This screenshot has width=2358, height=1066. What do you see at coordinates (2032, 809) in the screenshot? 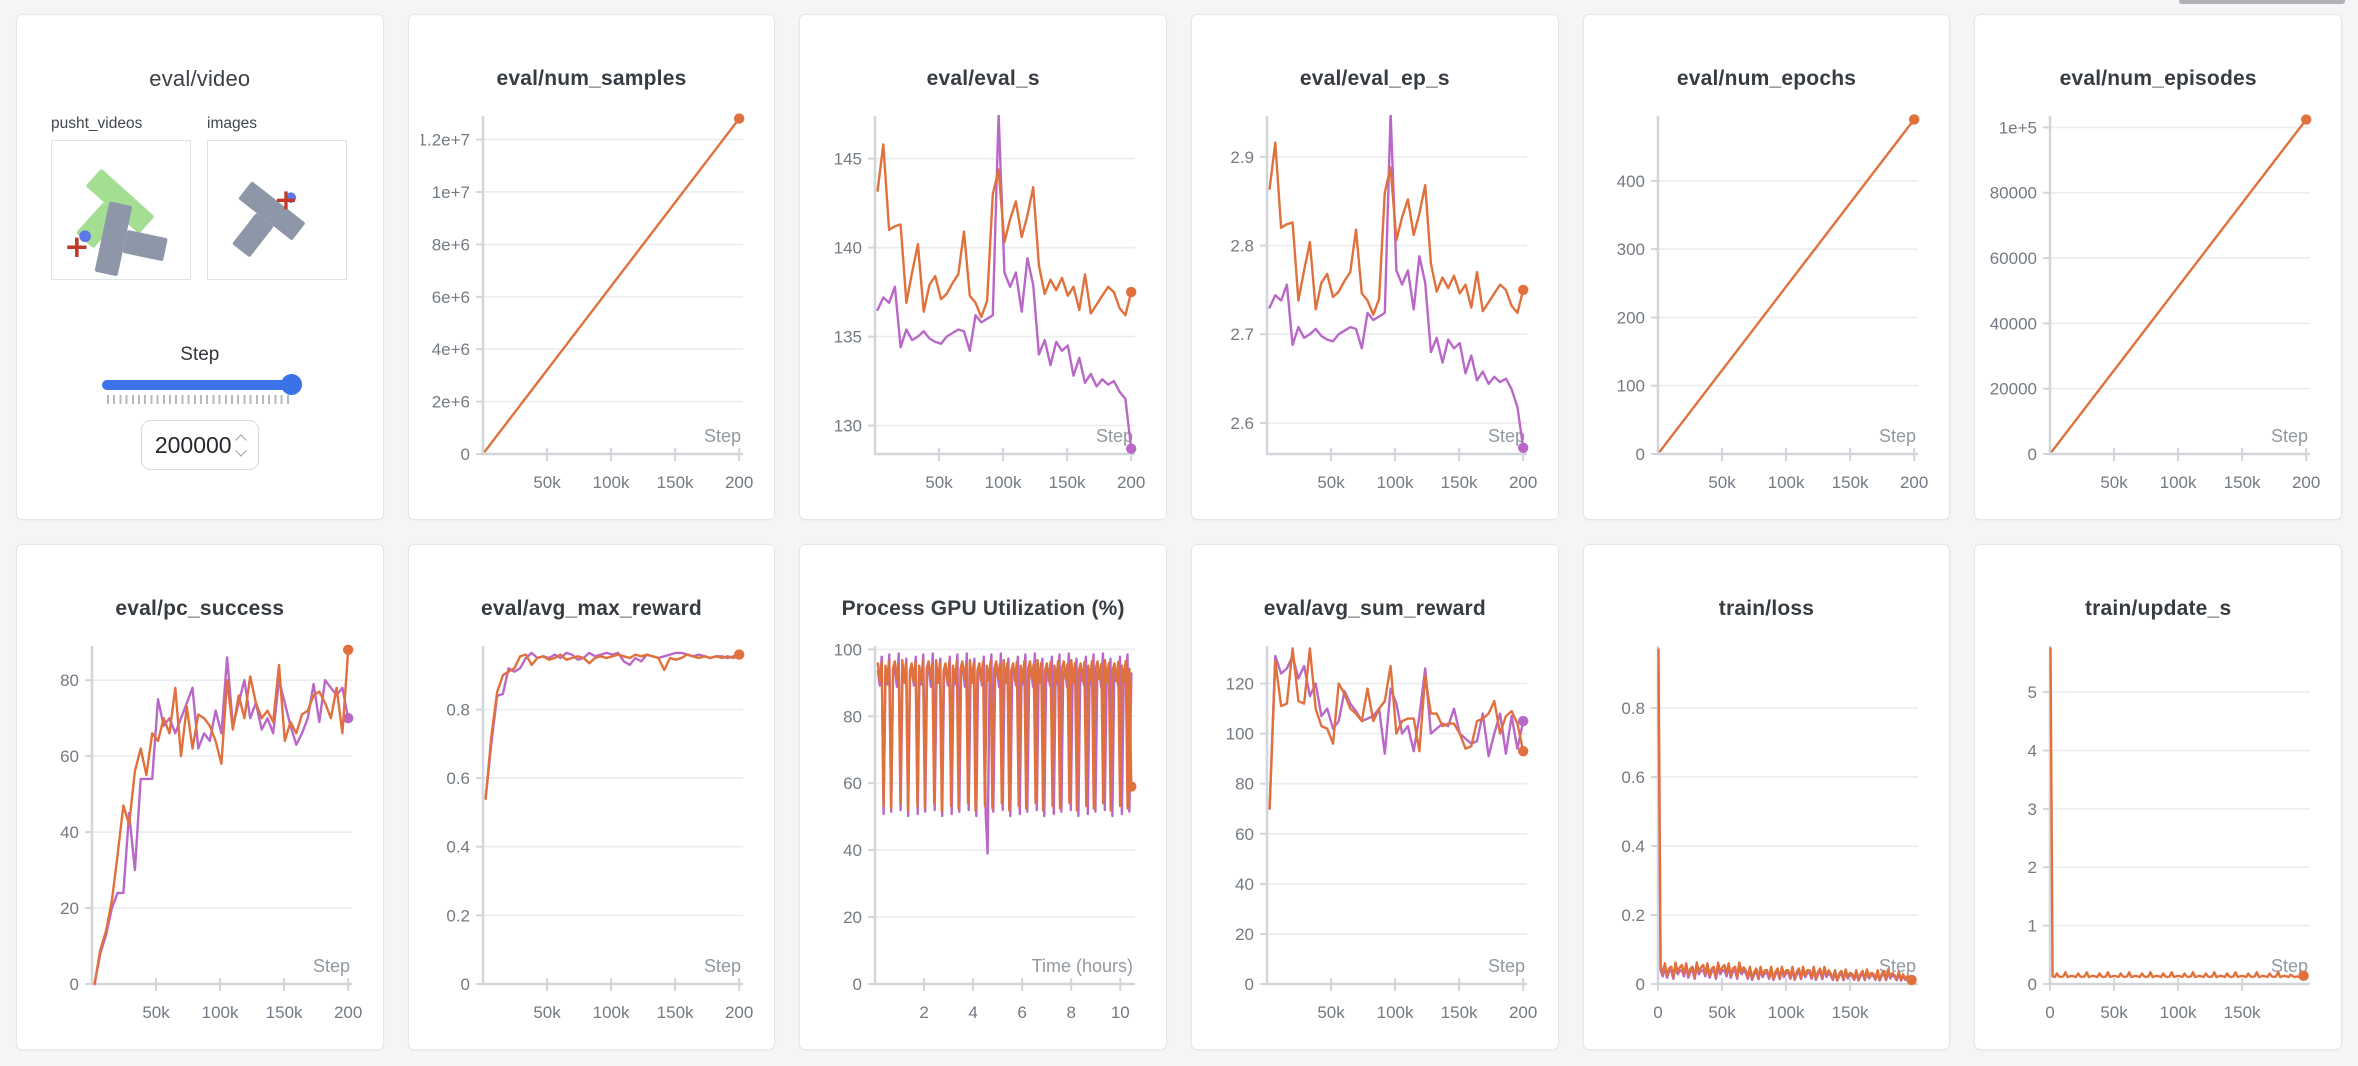
I see `svg-text: 3` at bounding box center [2032, 809].